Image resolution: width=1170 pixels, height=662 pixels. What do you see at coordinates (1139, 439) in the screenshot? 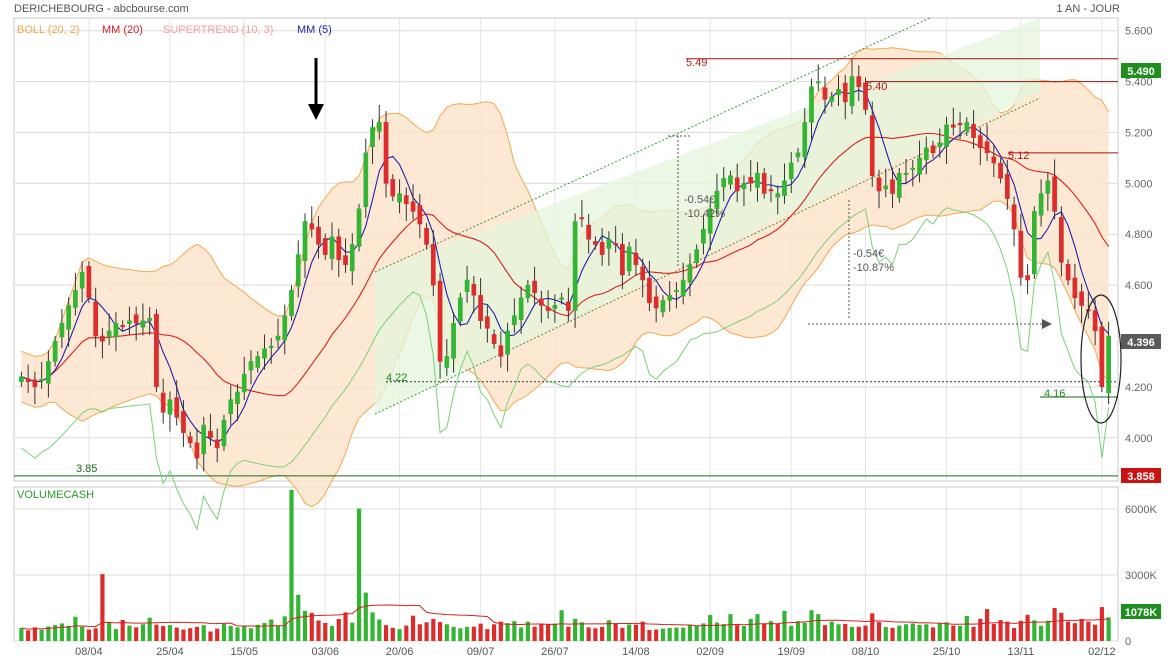
I see `price-tick-label: 4.000` at bounding box center [1139, 439].